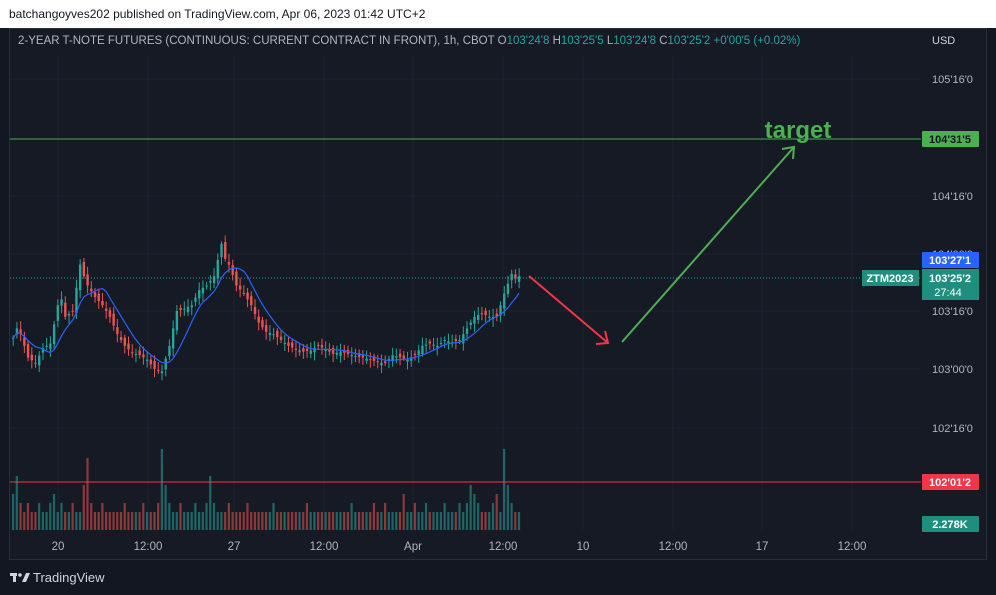  I want to click on tradingview-logo-icon, so click(20, 578).